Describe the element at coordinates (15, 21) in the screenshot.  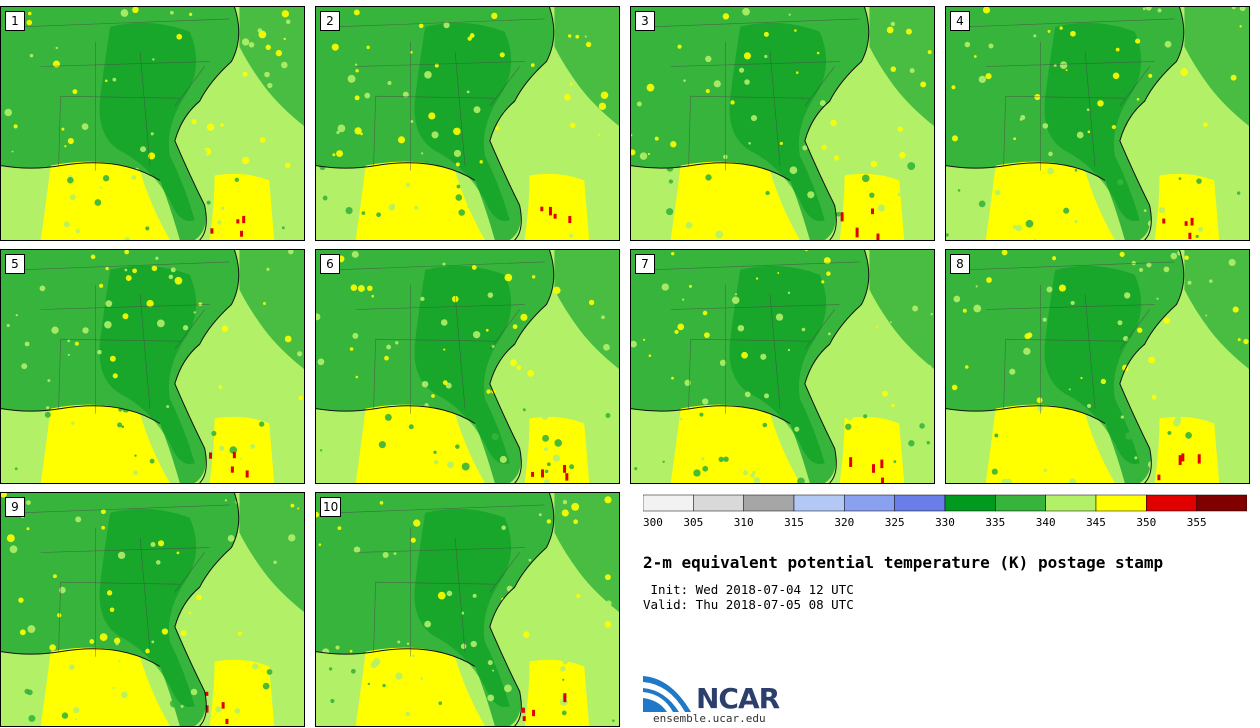
I see `member-label: 1` at that location.